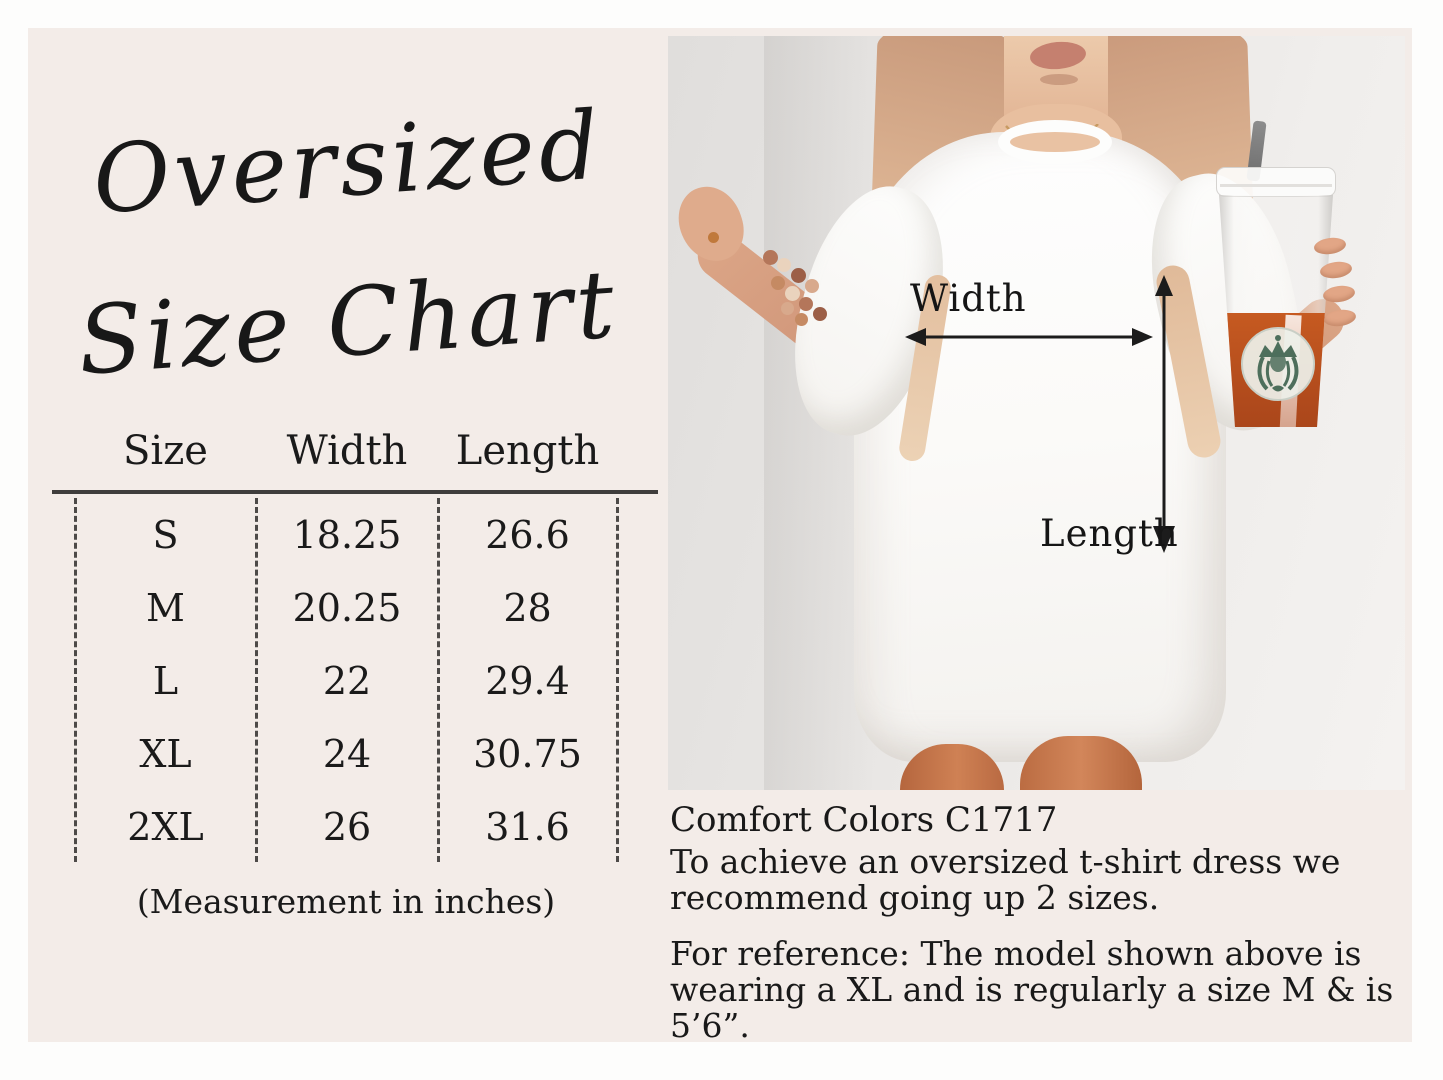 The image size is (1443, 1080). I want to click on cell-length: 31.6, so click(527, 826).